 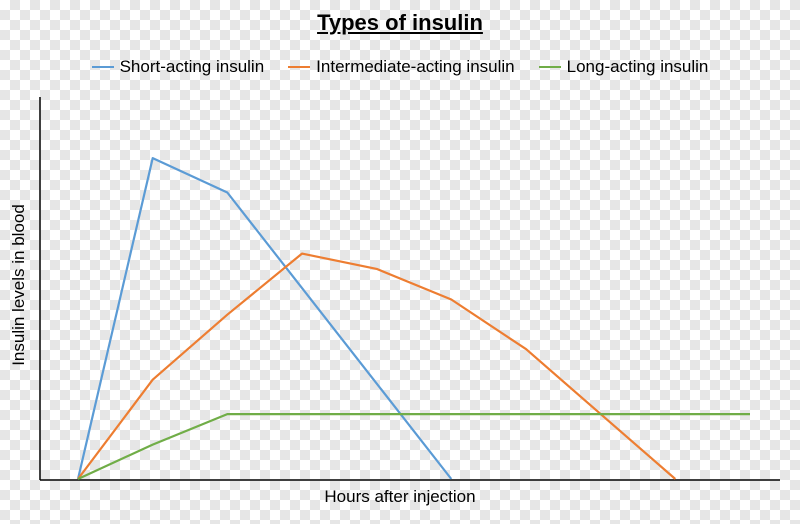 What do you see at coordinates (415, 66) in the screenshot?
I see `legend-label-intermediate-acting: Intermediate-acting insulin` at bounding box center [415, 66].